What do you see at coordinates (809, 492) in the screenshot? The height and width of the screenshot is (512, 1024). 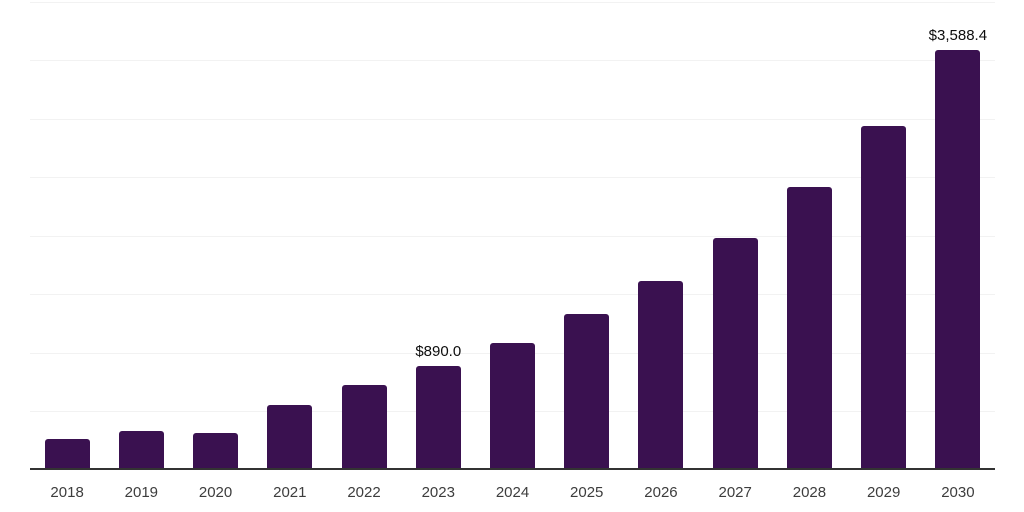 I see `x-tick-label-2028: 2028` at bounding box center [809, 492].